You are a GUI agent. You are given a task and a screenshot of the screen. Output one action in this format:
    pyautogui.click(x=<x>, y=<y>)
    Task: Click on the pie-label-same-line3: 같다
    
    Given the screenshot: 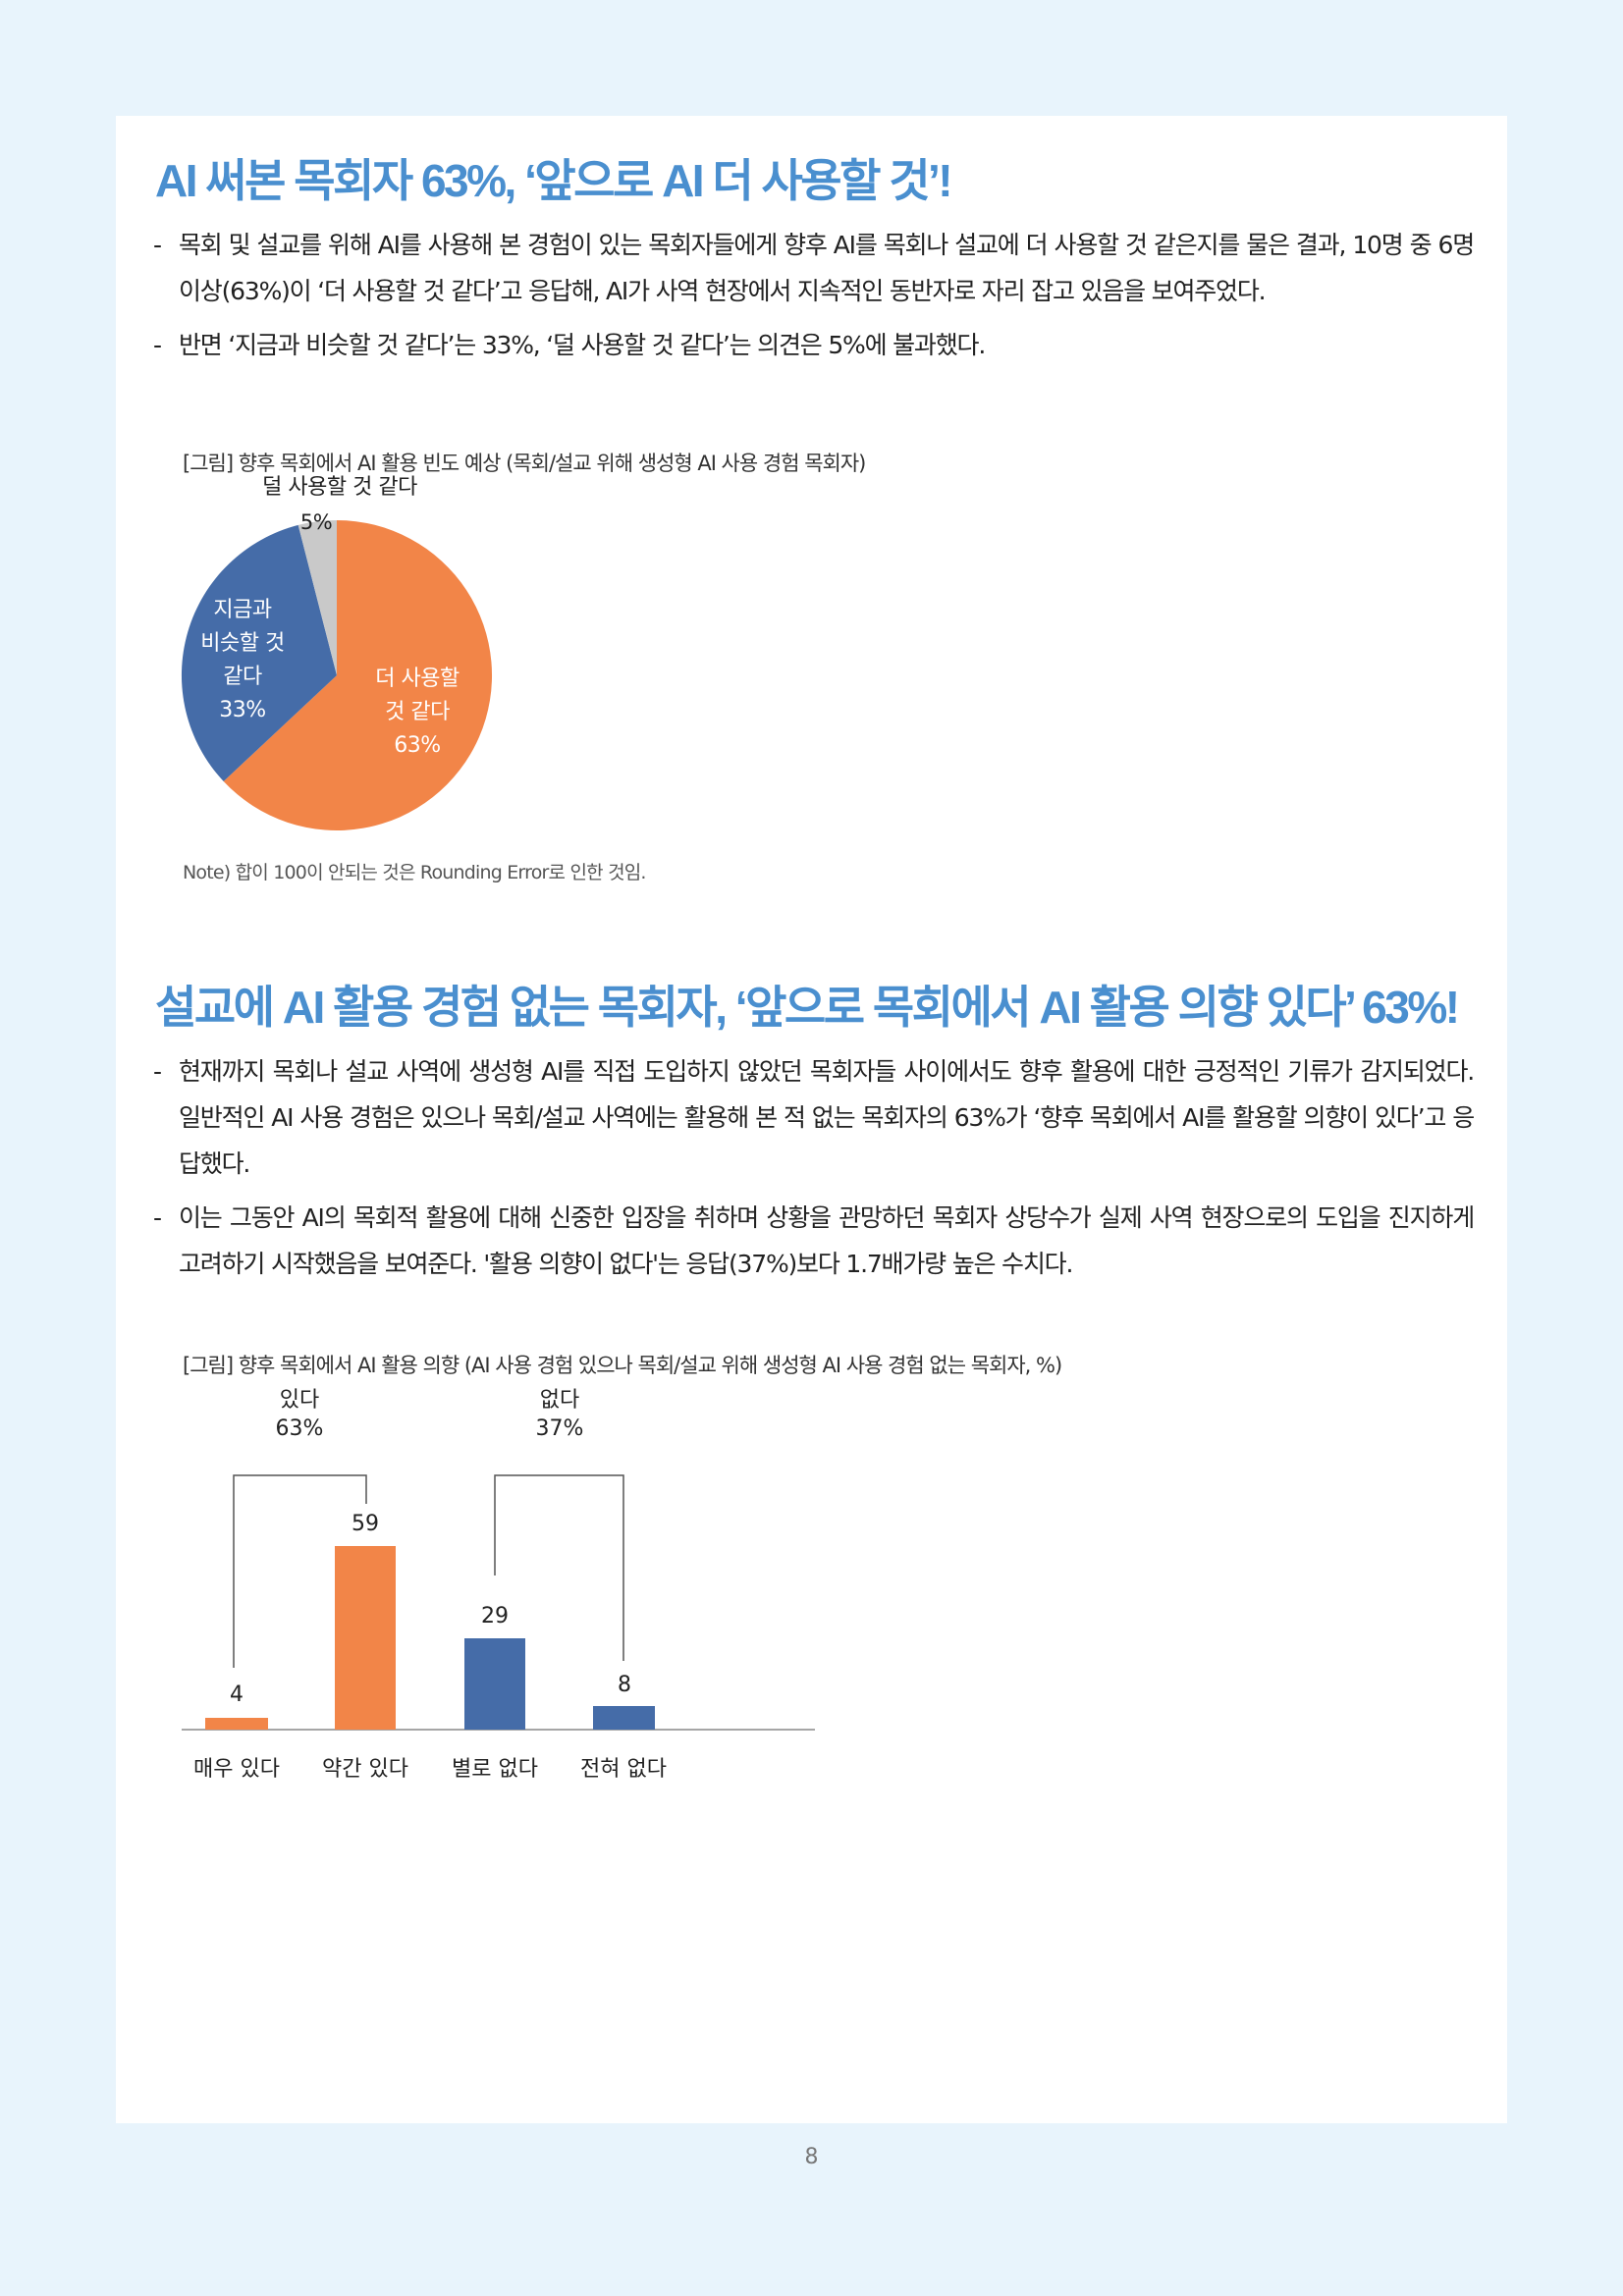 What is the action you would take?
    pyautogui.click(x=242, y=677)
    